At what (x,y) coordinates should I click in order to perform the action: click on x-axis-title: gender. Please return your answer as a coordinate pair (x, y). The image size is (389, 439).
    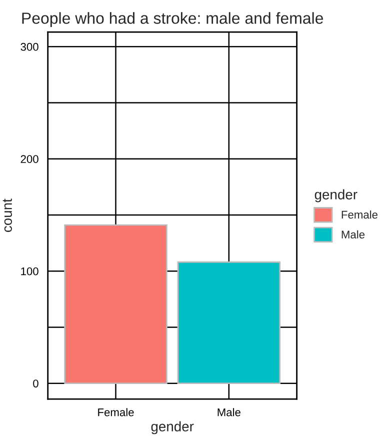
    Looking at the image, I should click on (172, 427).